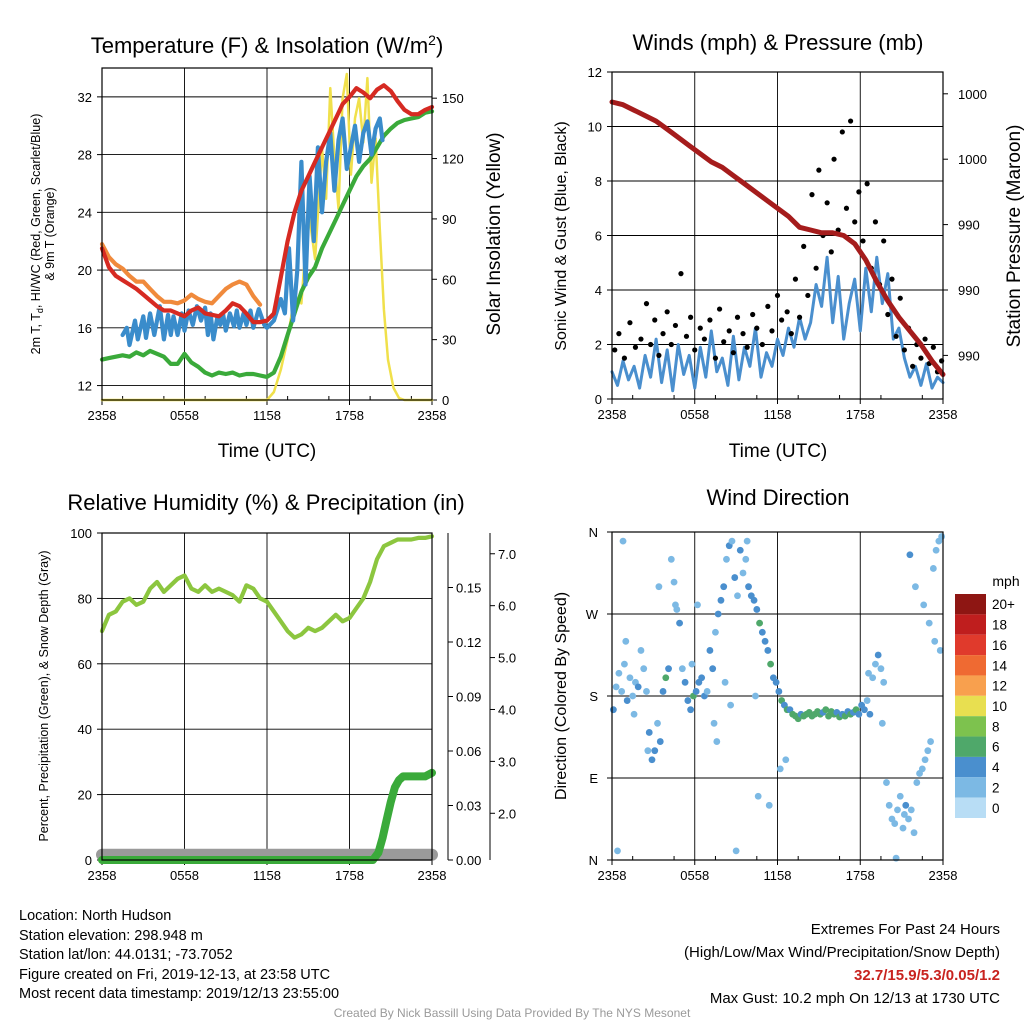  I want to click on y2-axis-label: Station Pressure (Maroon), so click(1014, 236).